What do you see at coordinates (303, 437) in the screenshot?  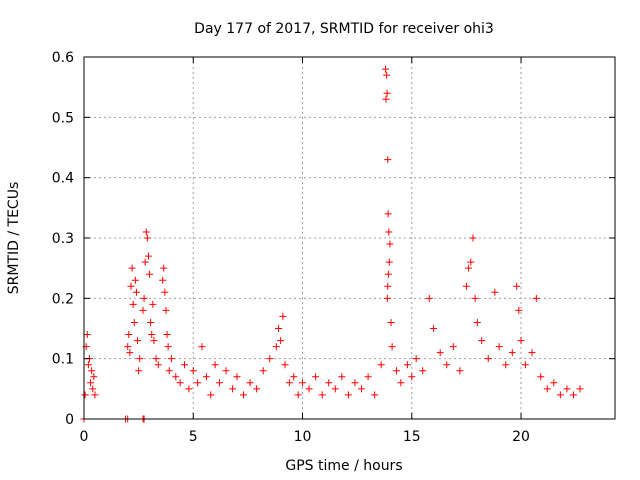 I see `x-tick-label: 10` at bounding box center [303, 437].